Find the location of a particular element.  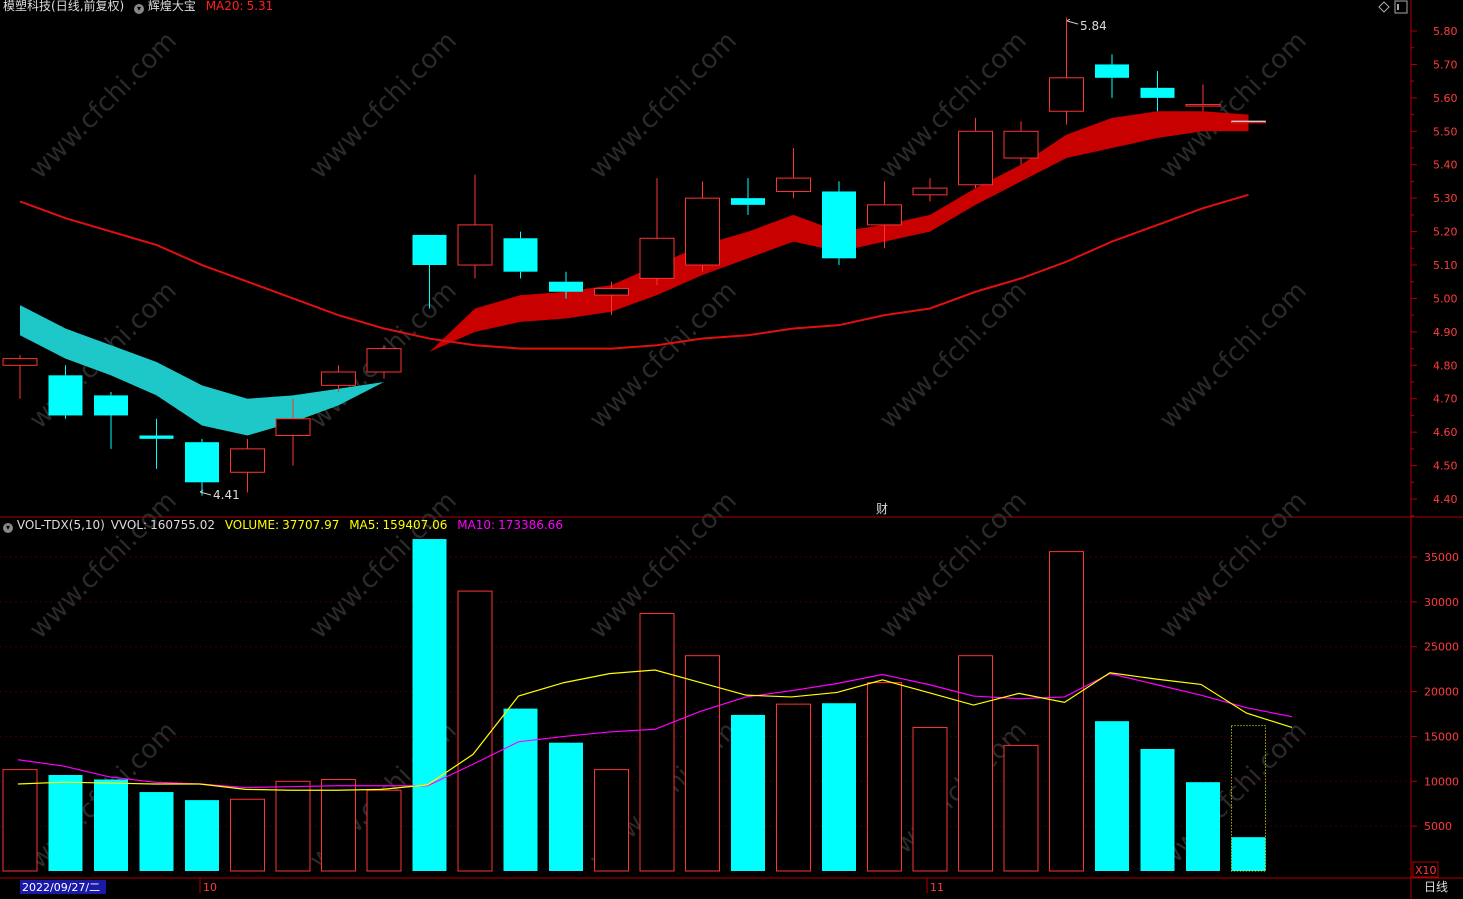

watermark-10: www.cfchi.com is located at coordinates (103, 565).